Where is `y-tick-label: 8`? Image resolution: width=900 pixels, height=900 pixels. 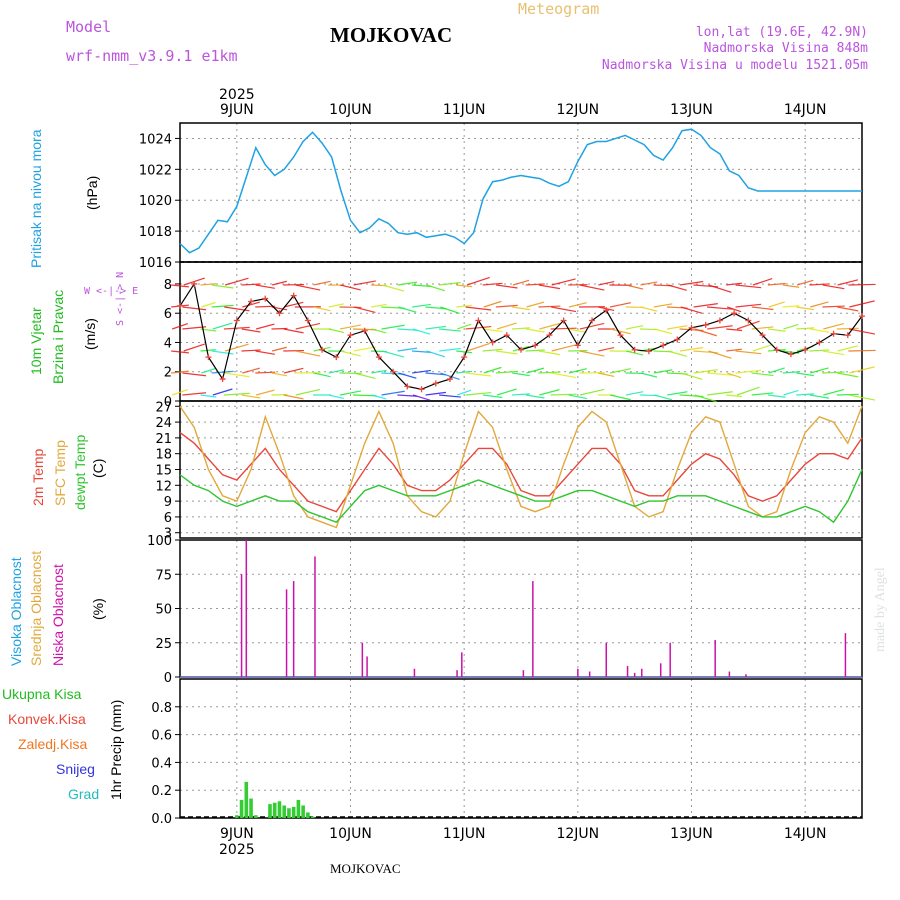 y-tick-label: 8 is located at coordinates (168, 285).